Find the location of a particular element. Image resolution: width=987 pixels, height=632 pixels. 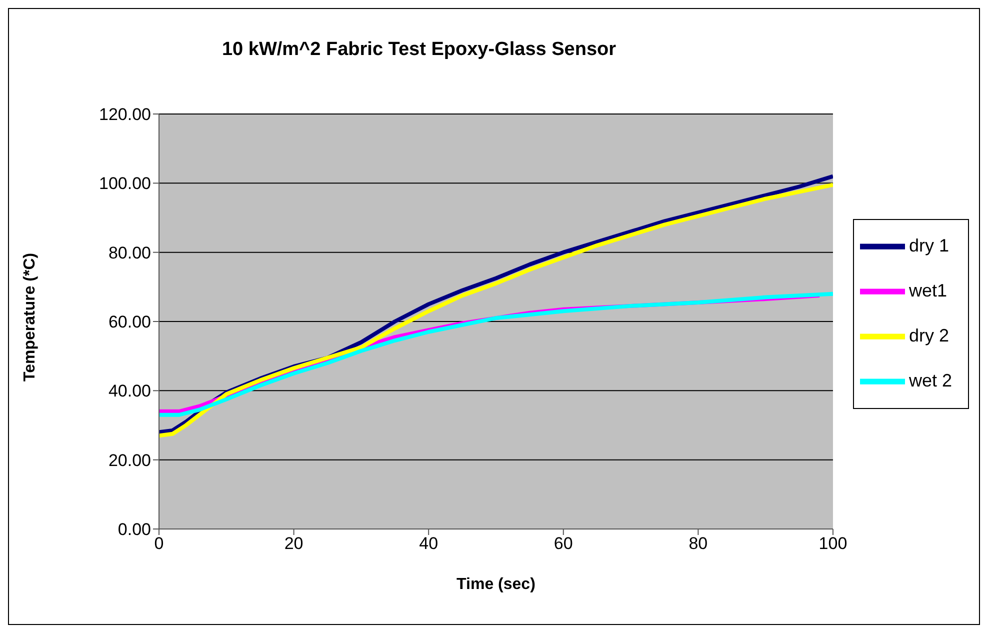

y-tick-label: 80.00 is located at coordinates (129, 252).